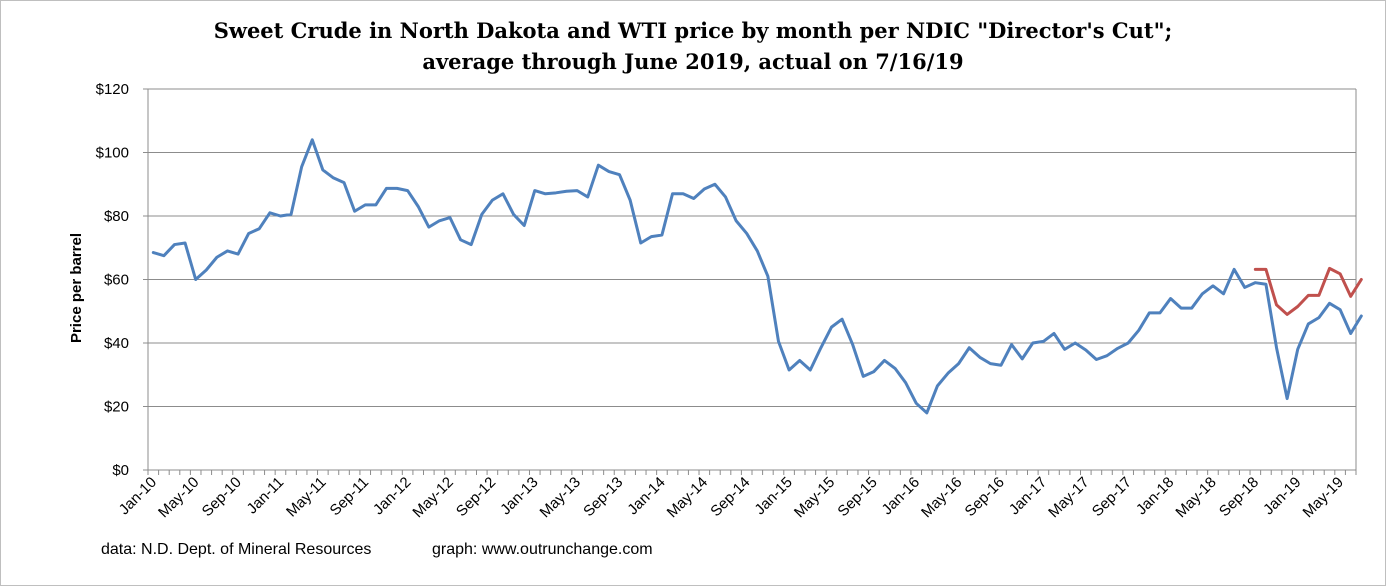 This screenshot has height=586, width=1386. I want to click on x-tick-label: Jan-16, so click(901, 496).